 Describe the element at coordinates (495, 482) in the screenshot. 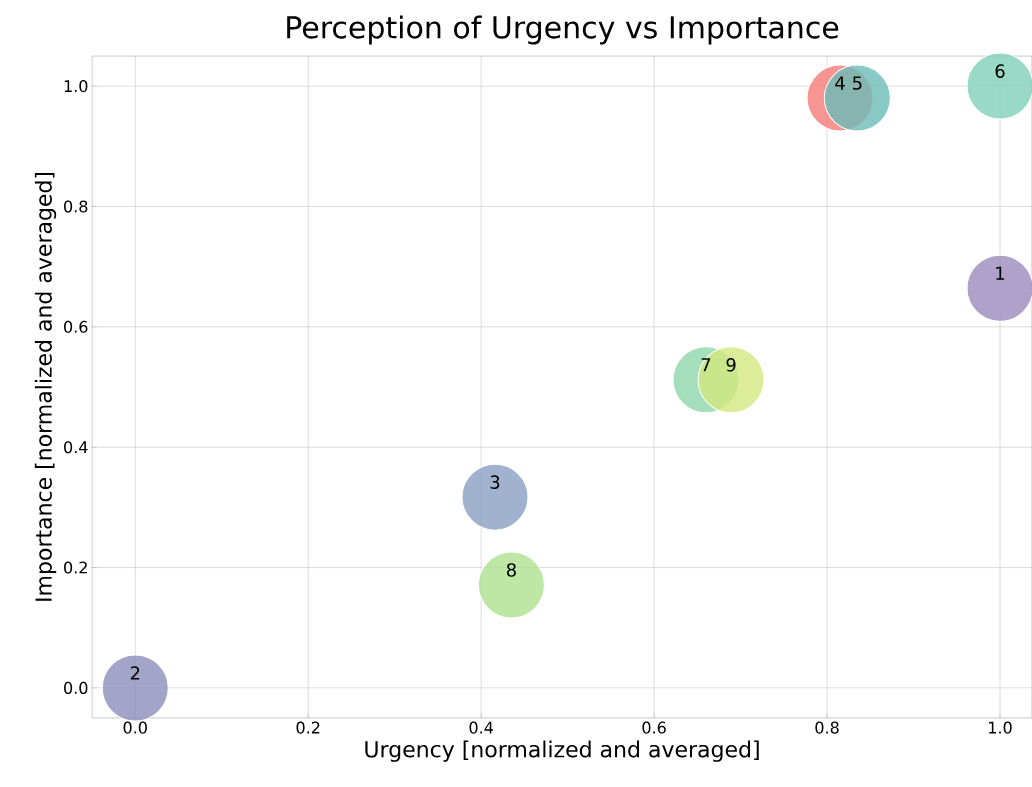

I see `annotation: 3` at that location.